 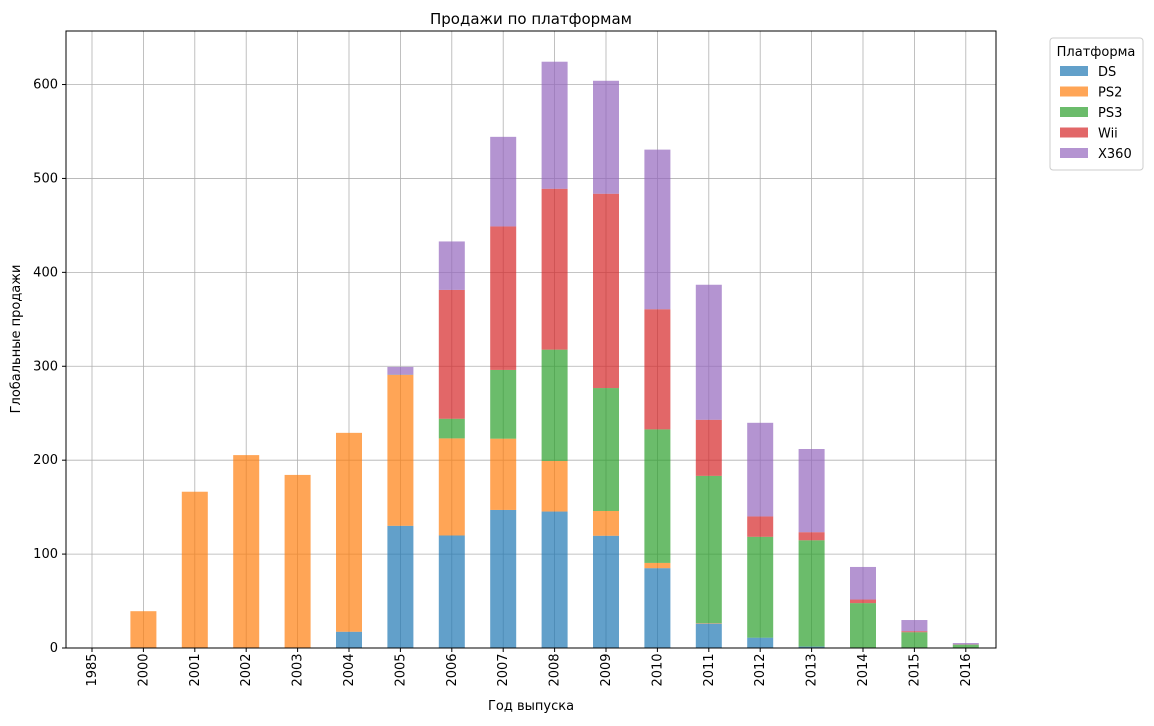 What do you see at coordinates (503, 404) in the screenshot?
I see `bar-ps3-2007` at bounding box center [503, 404].